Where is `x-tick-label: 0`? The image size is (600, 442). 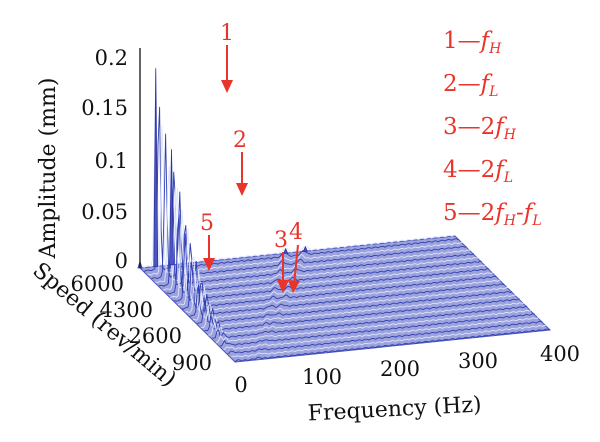
x-tick-label: 0 is located at coordinates (240, 385).